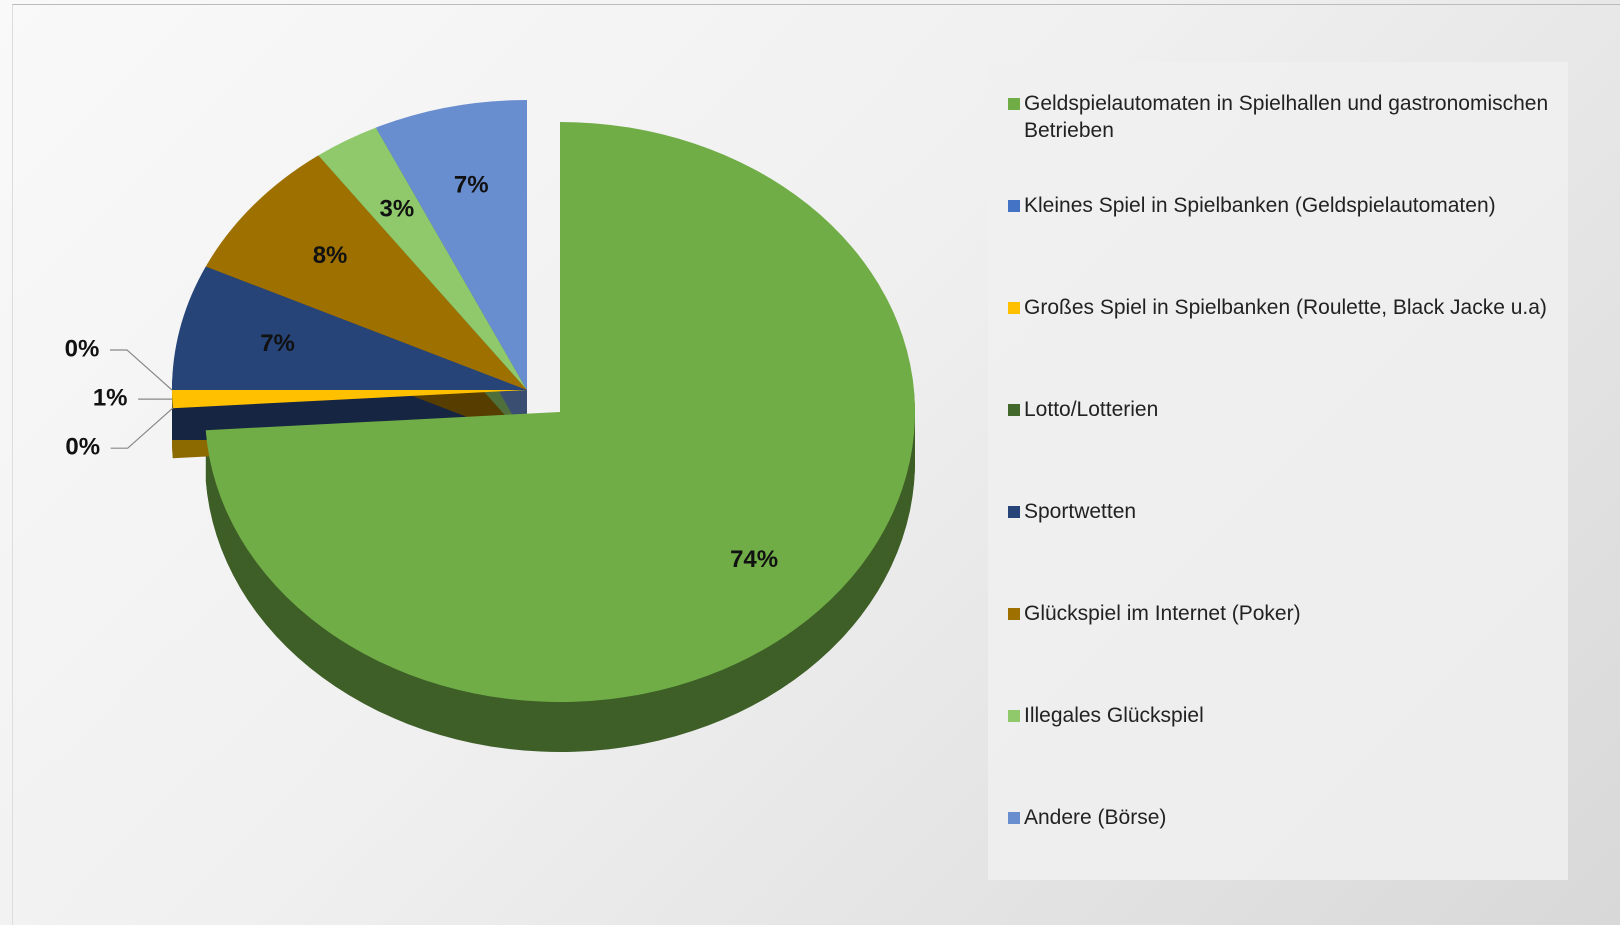  What do you see at coordinates (330, 255) in the screenshot?
I see `data-label: 8%` at bounding box center [330, 255].